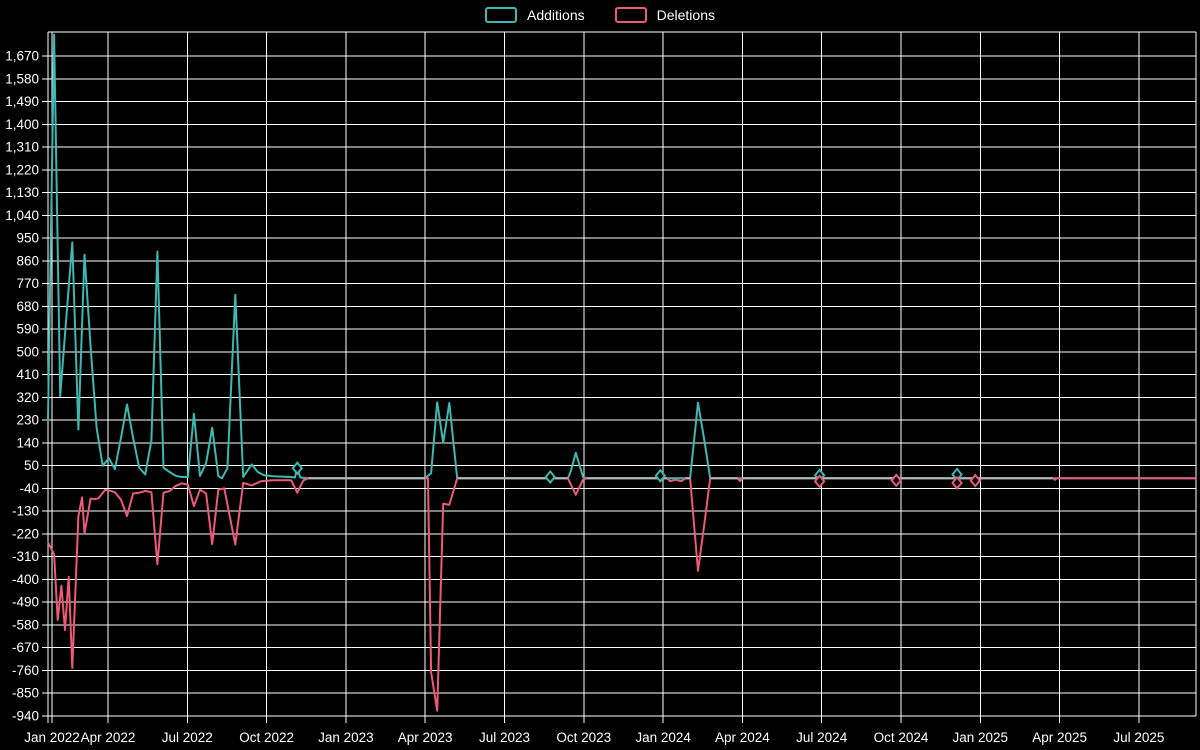 The image size is (1200, 750). Describe the element at coordinates (27, 442) in the screenshot. I see `svg-text: 140` at that location.